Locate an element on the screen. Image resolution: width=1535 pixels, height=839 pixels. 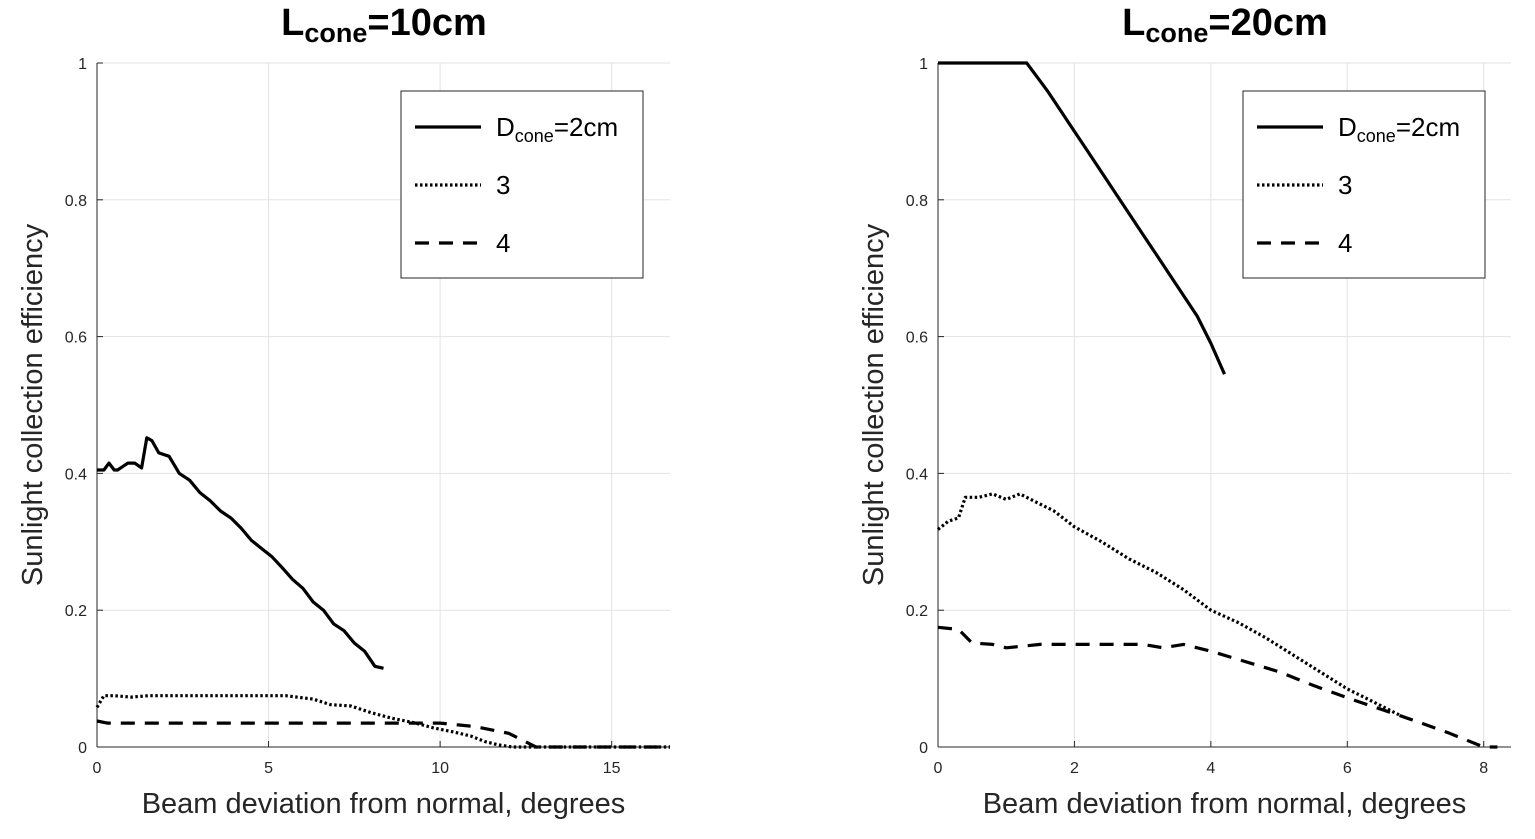
x-tick-label: 6 is located at coordinates (1347, 768).